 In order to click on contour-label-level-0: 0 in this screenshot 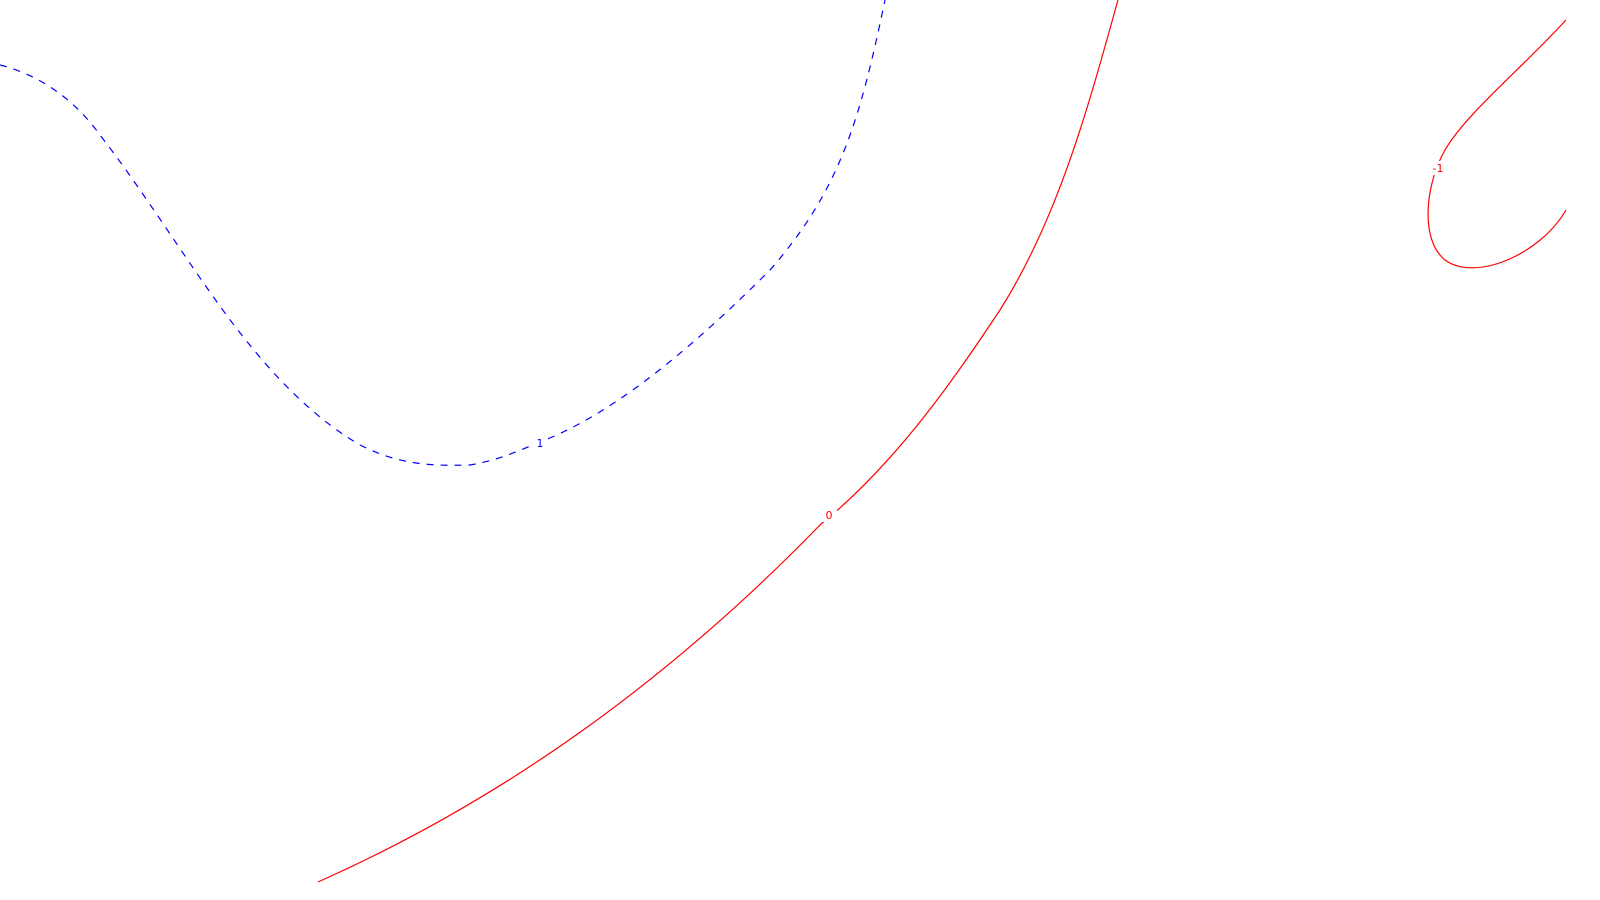, I will do `click(829, 515)`.